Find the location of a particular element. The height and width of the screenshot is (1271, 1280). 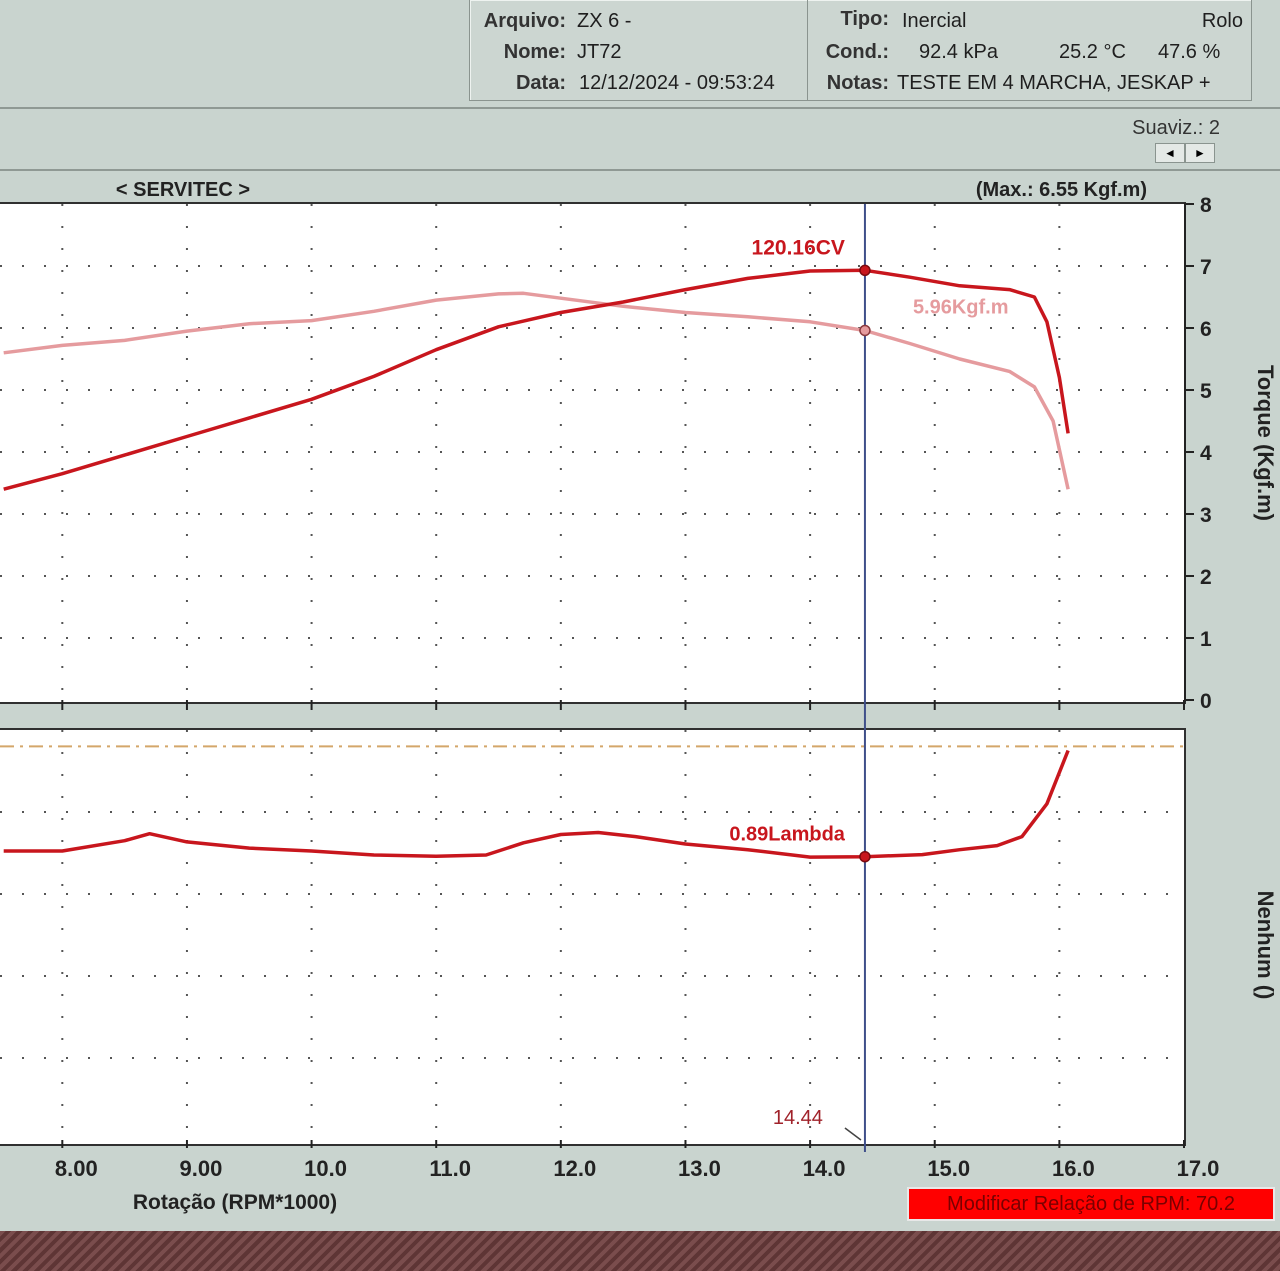

rpm-ratio-button: Modificar Relação de RPM: 70.2 is located at coordinates (1091, 1204).